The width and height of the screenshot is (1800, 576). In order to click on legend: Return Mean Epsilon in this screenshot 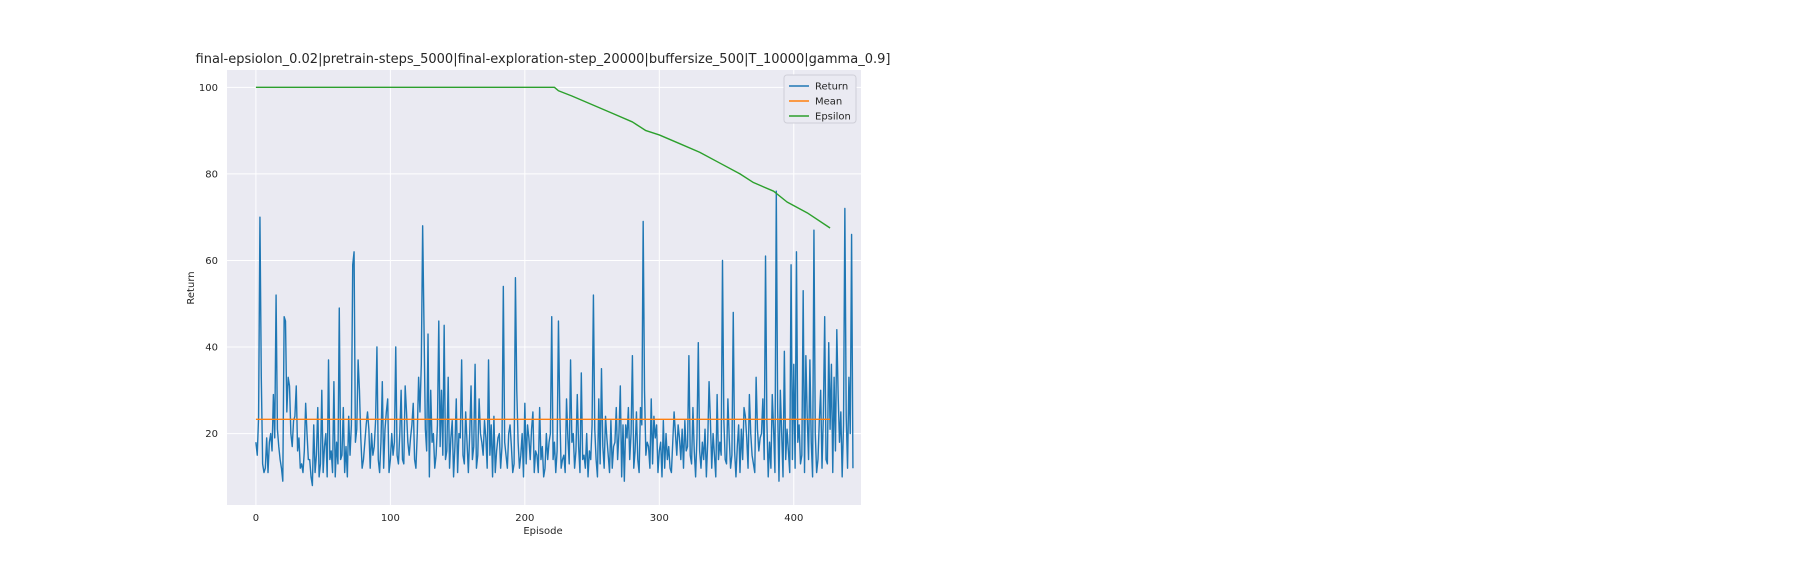, I will do `click(820, 99)`.